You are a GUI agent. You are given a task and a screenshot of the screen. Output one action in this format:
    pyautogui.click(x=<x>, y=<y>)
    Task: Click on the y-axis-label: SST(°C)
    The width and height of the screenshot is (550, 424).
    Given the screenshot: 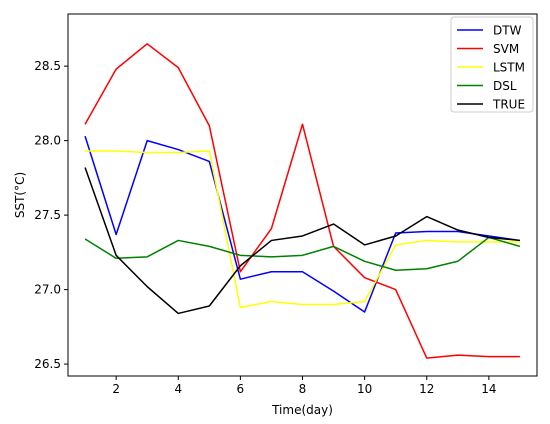 What is the action you would take?
    pyautogui.click(x=20, y=195)
    